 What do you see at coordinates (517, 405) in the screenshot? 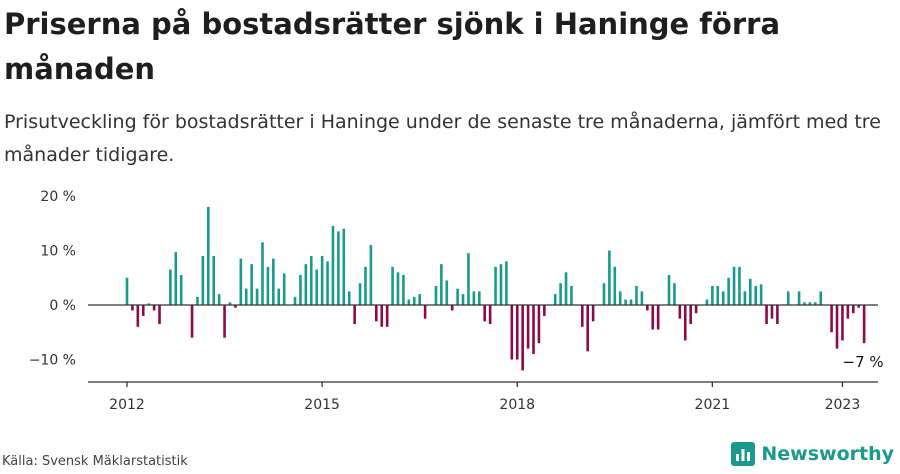
I see `x-tick-label: 2018` at bounding box center [517, 405].